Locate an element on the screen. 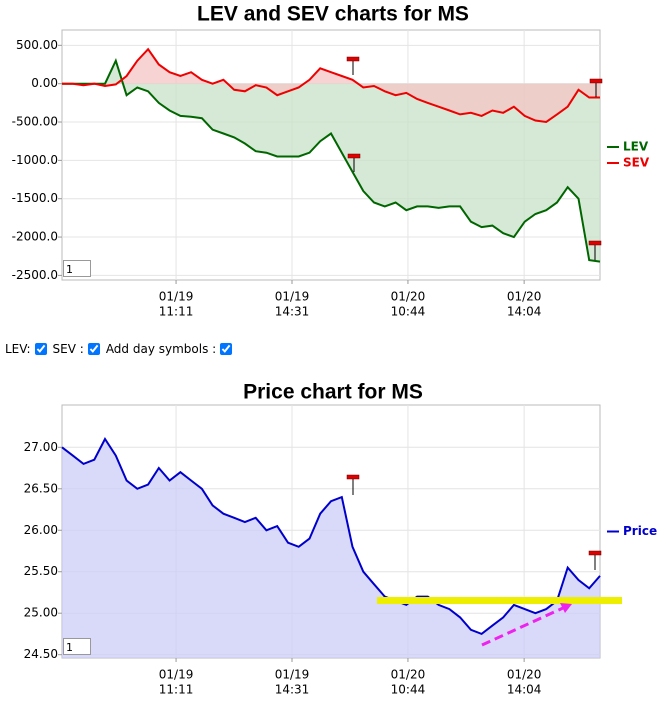  series-area is located at coordinates (331, 86).